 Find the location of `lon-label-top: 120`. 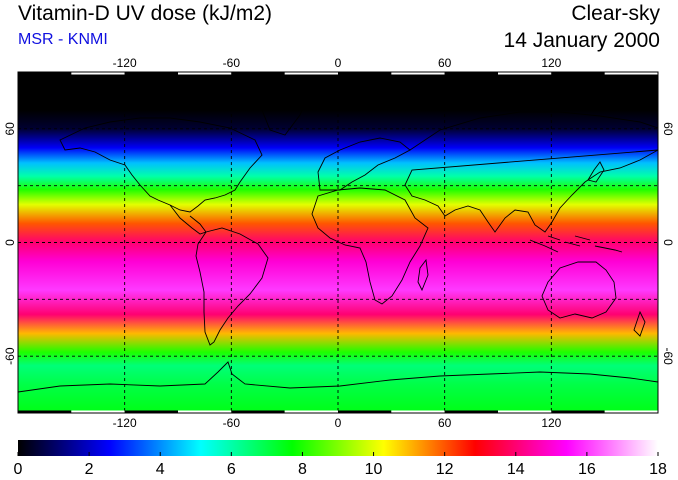

lon-label-top: 120 is located at coordinates (551, 63).